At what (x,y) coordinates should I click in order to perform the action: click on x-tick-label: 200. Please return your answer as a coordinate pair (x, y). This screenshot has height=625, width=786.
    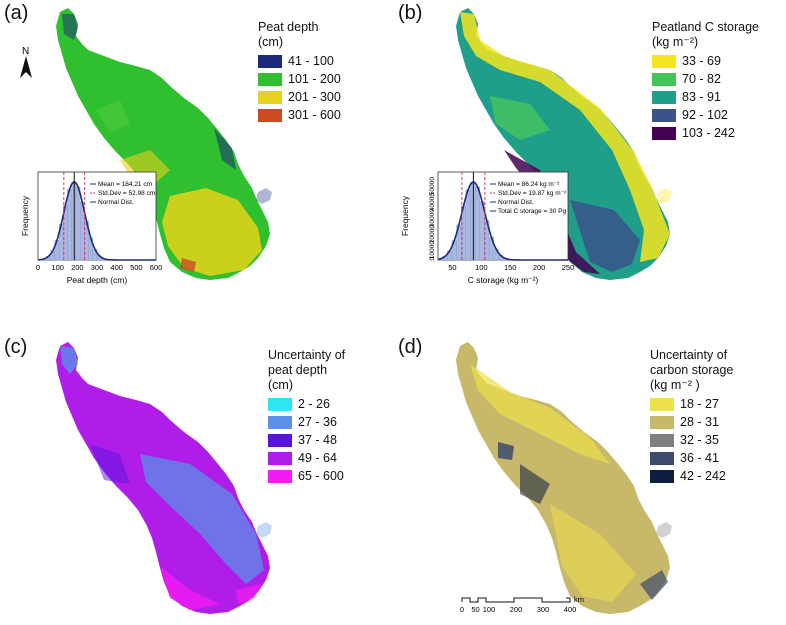
    Looking at the image, I should click on (77, 267).